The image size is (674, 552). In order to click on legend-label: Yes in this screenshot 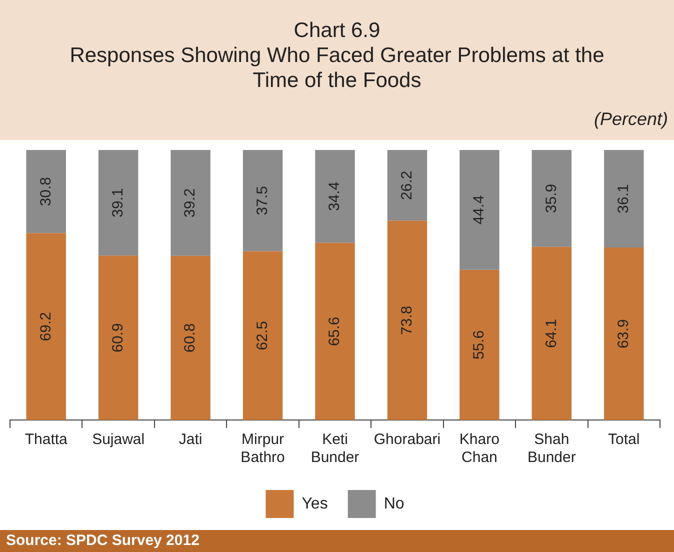, I will do `click(315, 503)`.